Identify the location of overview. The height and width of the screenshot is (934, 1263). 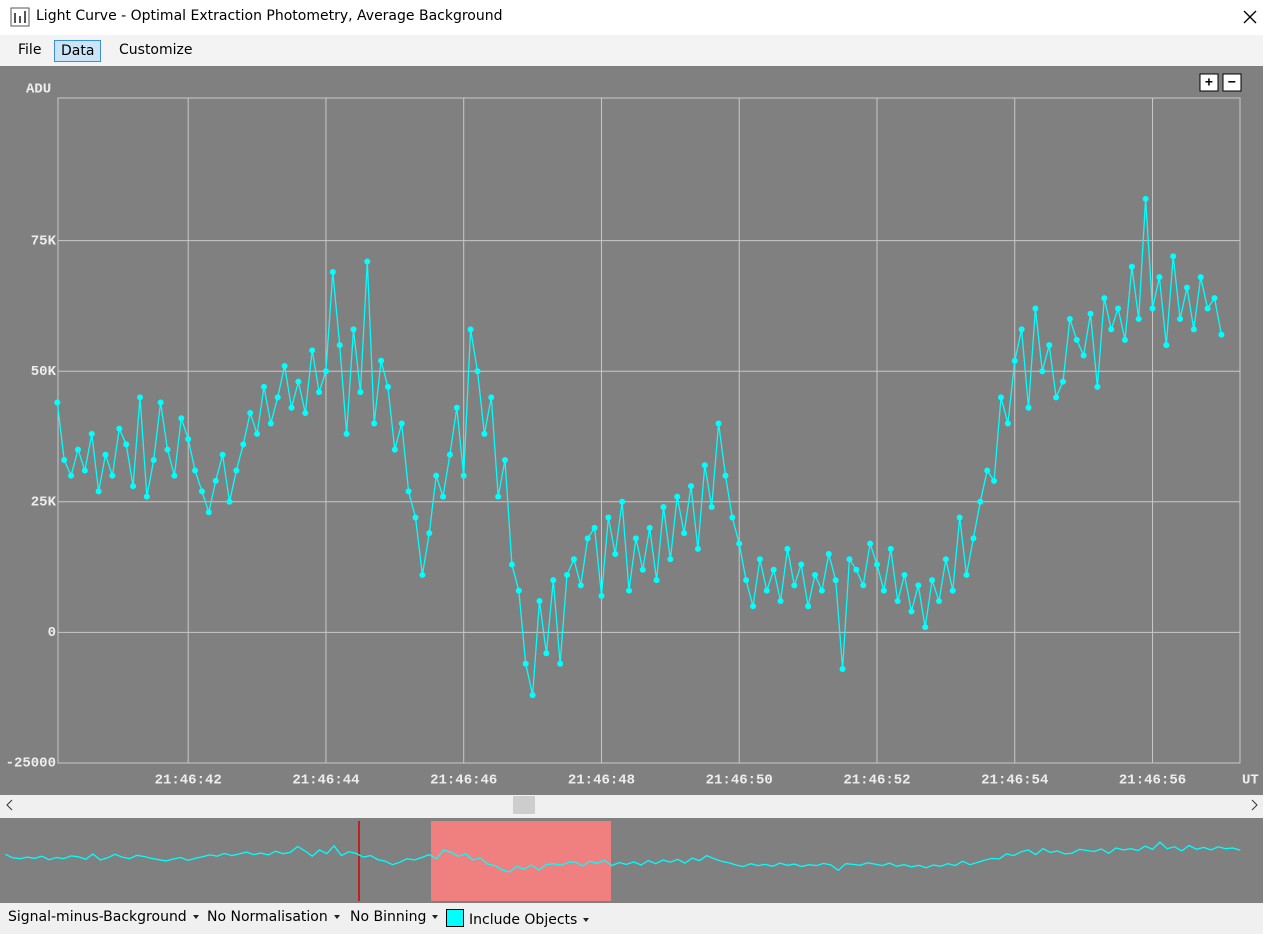
(631, 860).